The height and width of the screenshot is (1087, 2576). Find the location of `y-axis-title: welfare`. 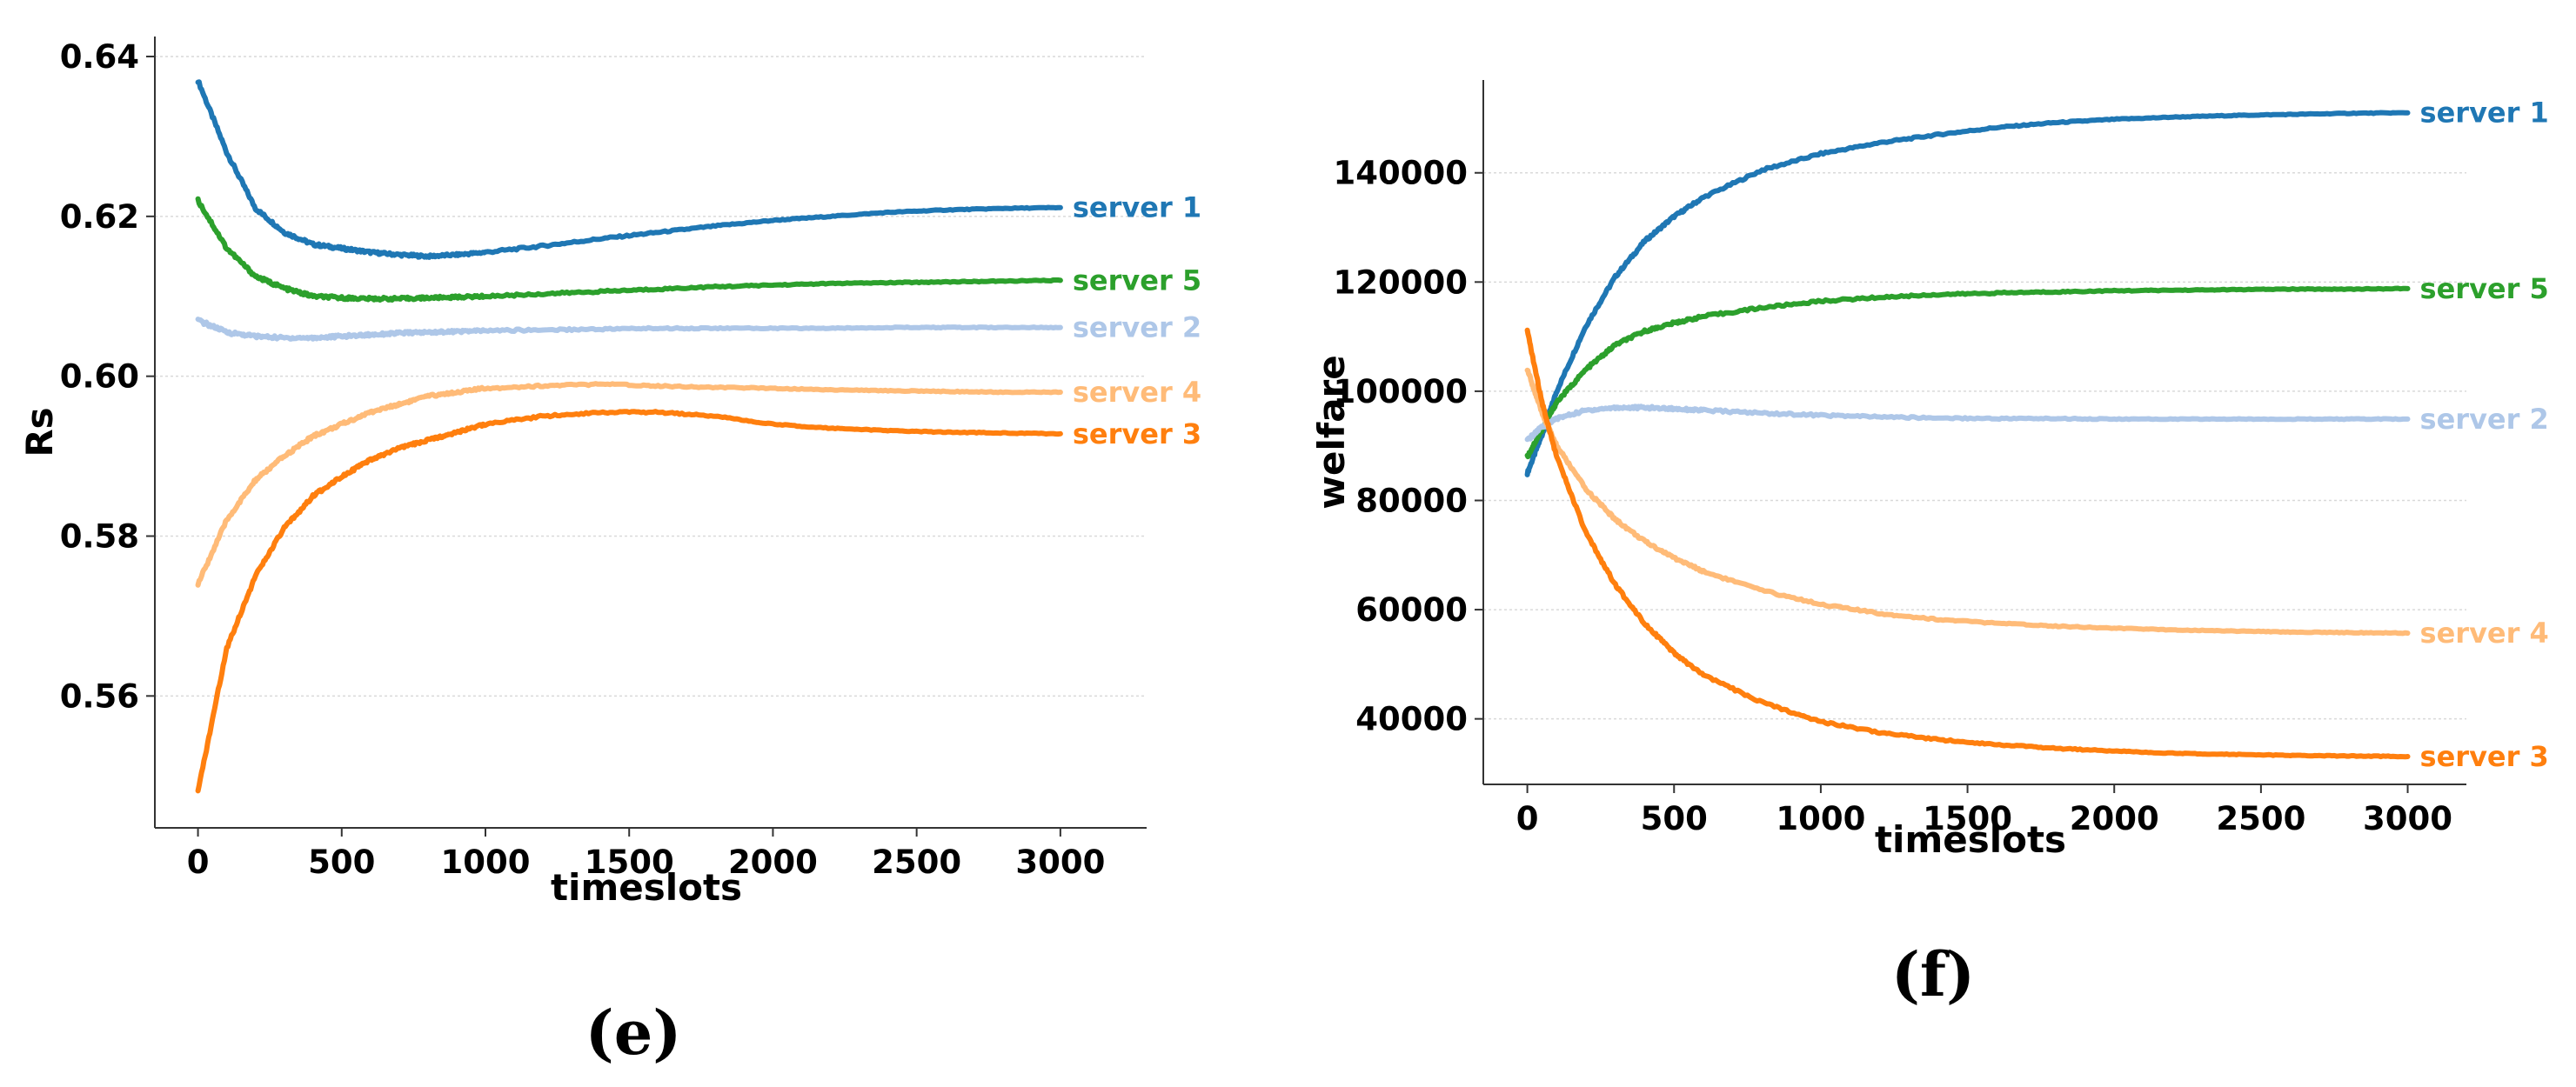

y-axis-title: welfare is located at coordinates (1331, 432).